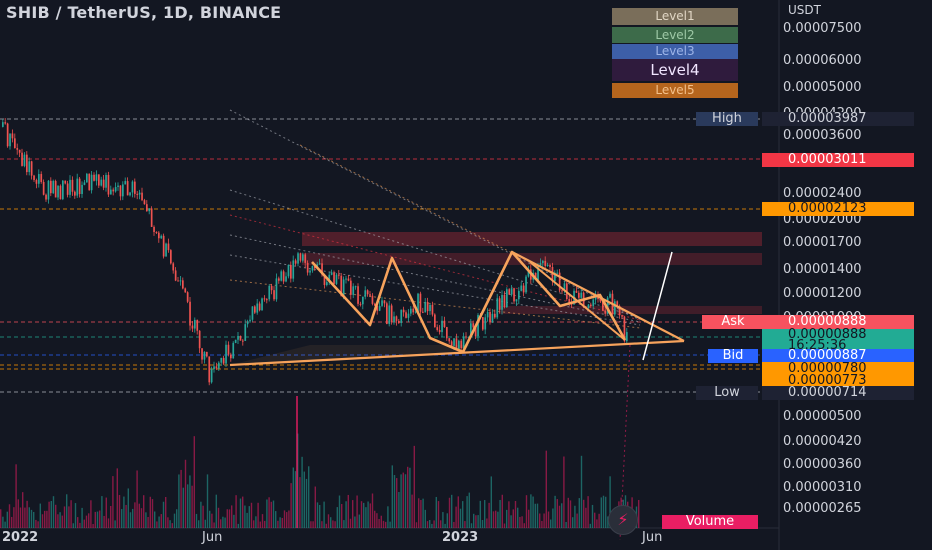 The image size is (932, 550). What do you see at coordinates (435, 304) in the screenshot?
I see `fan-line` at bounding box center [435, 304].